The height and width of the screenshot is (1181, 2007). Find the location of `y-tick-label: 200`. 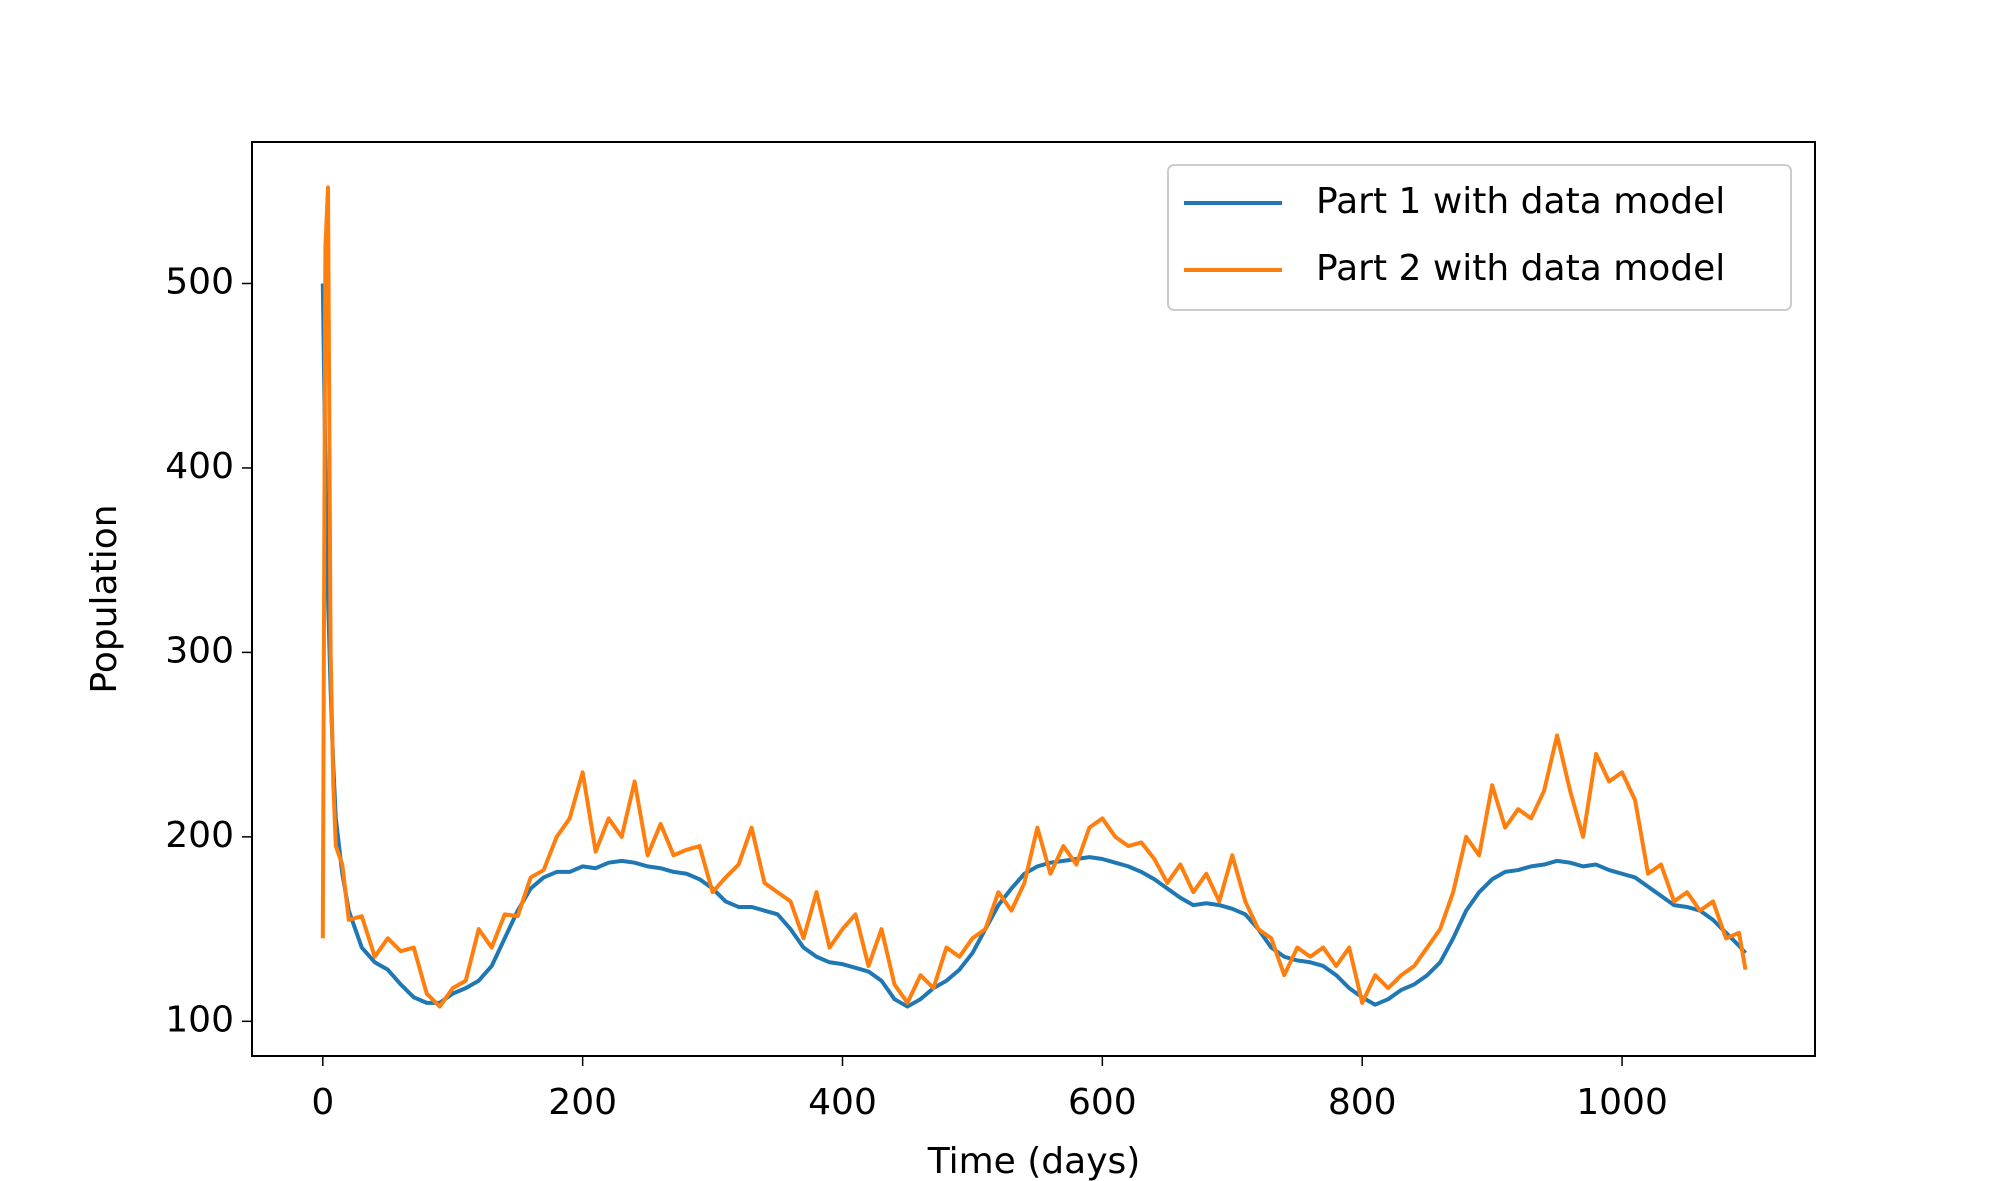

y-tick-label: 200 is located at coordinates (199, 835).